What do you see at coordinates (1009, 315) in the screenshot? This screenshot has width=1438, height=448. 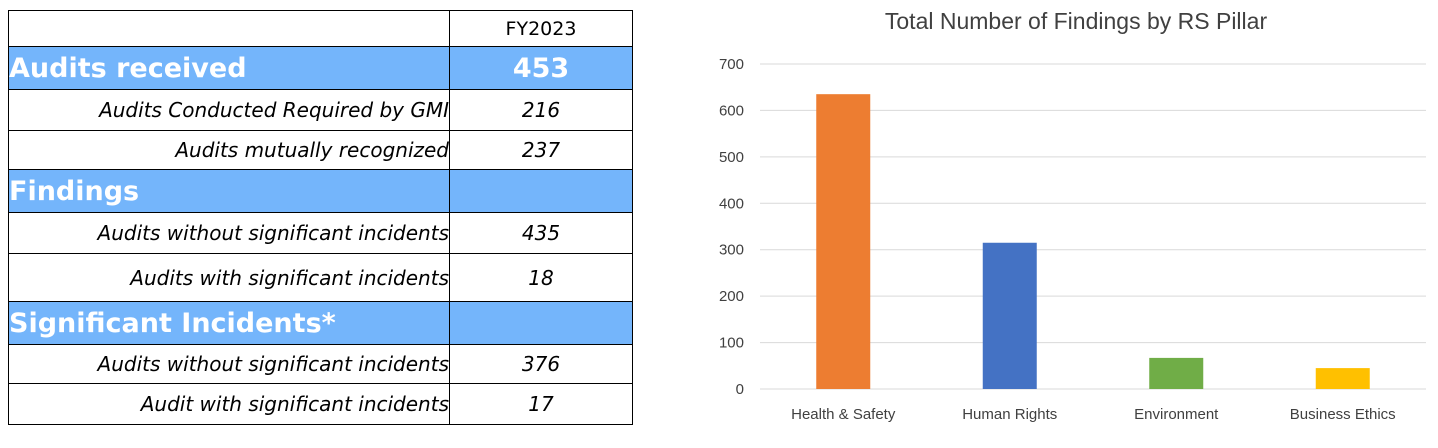 I see `bar-human-rights` at bounding box center [1009, 315].